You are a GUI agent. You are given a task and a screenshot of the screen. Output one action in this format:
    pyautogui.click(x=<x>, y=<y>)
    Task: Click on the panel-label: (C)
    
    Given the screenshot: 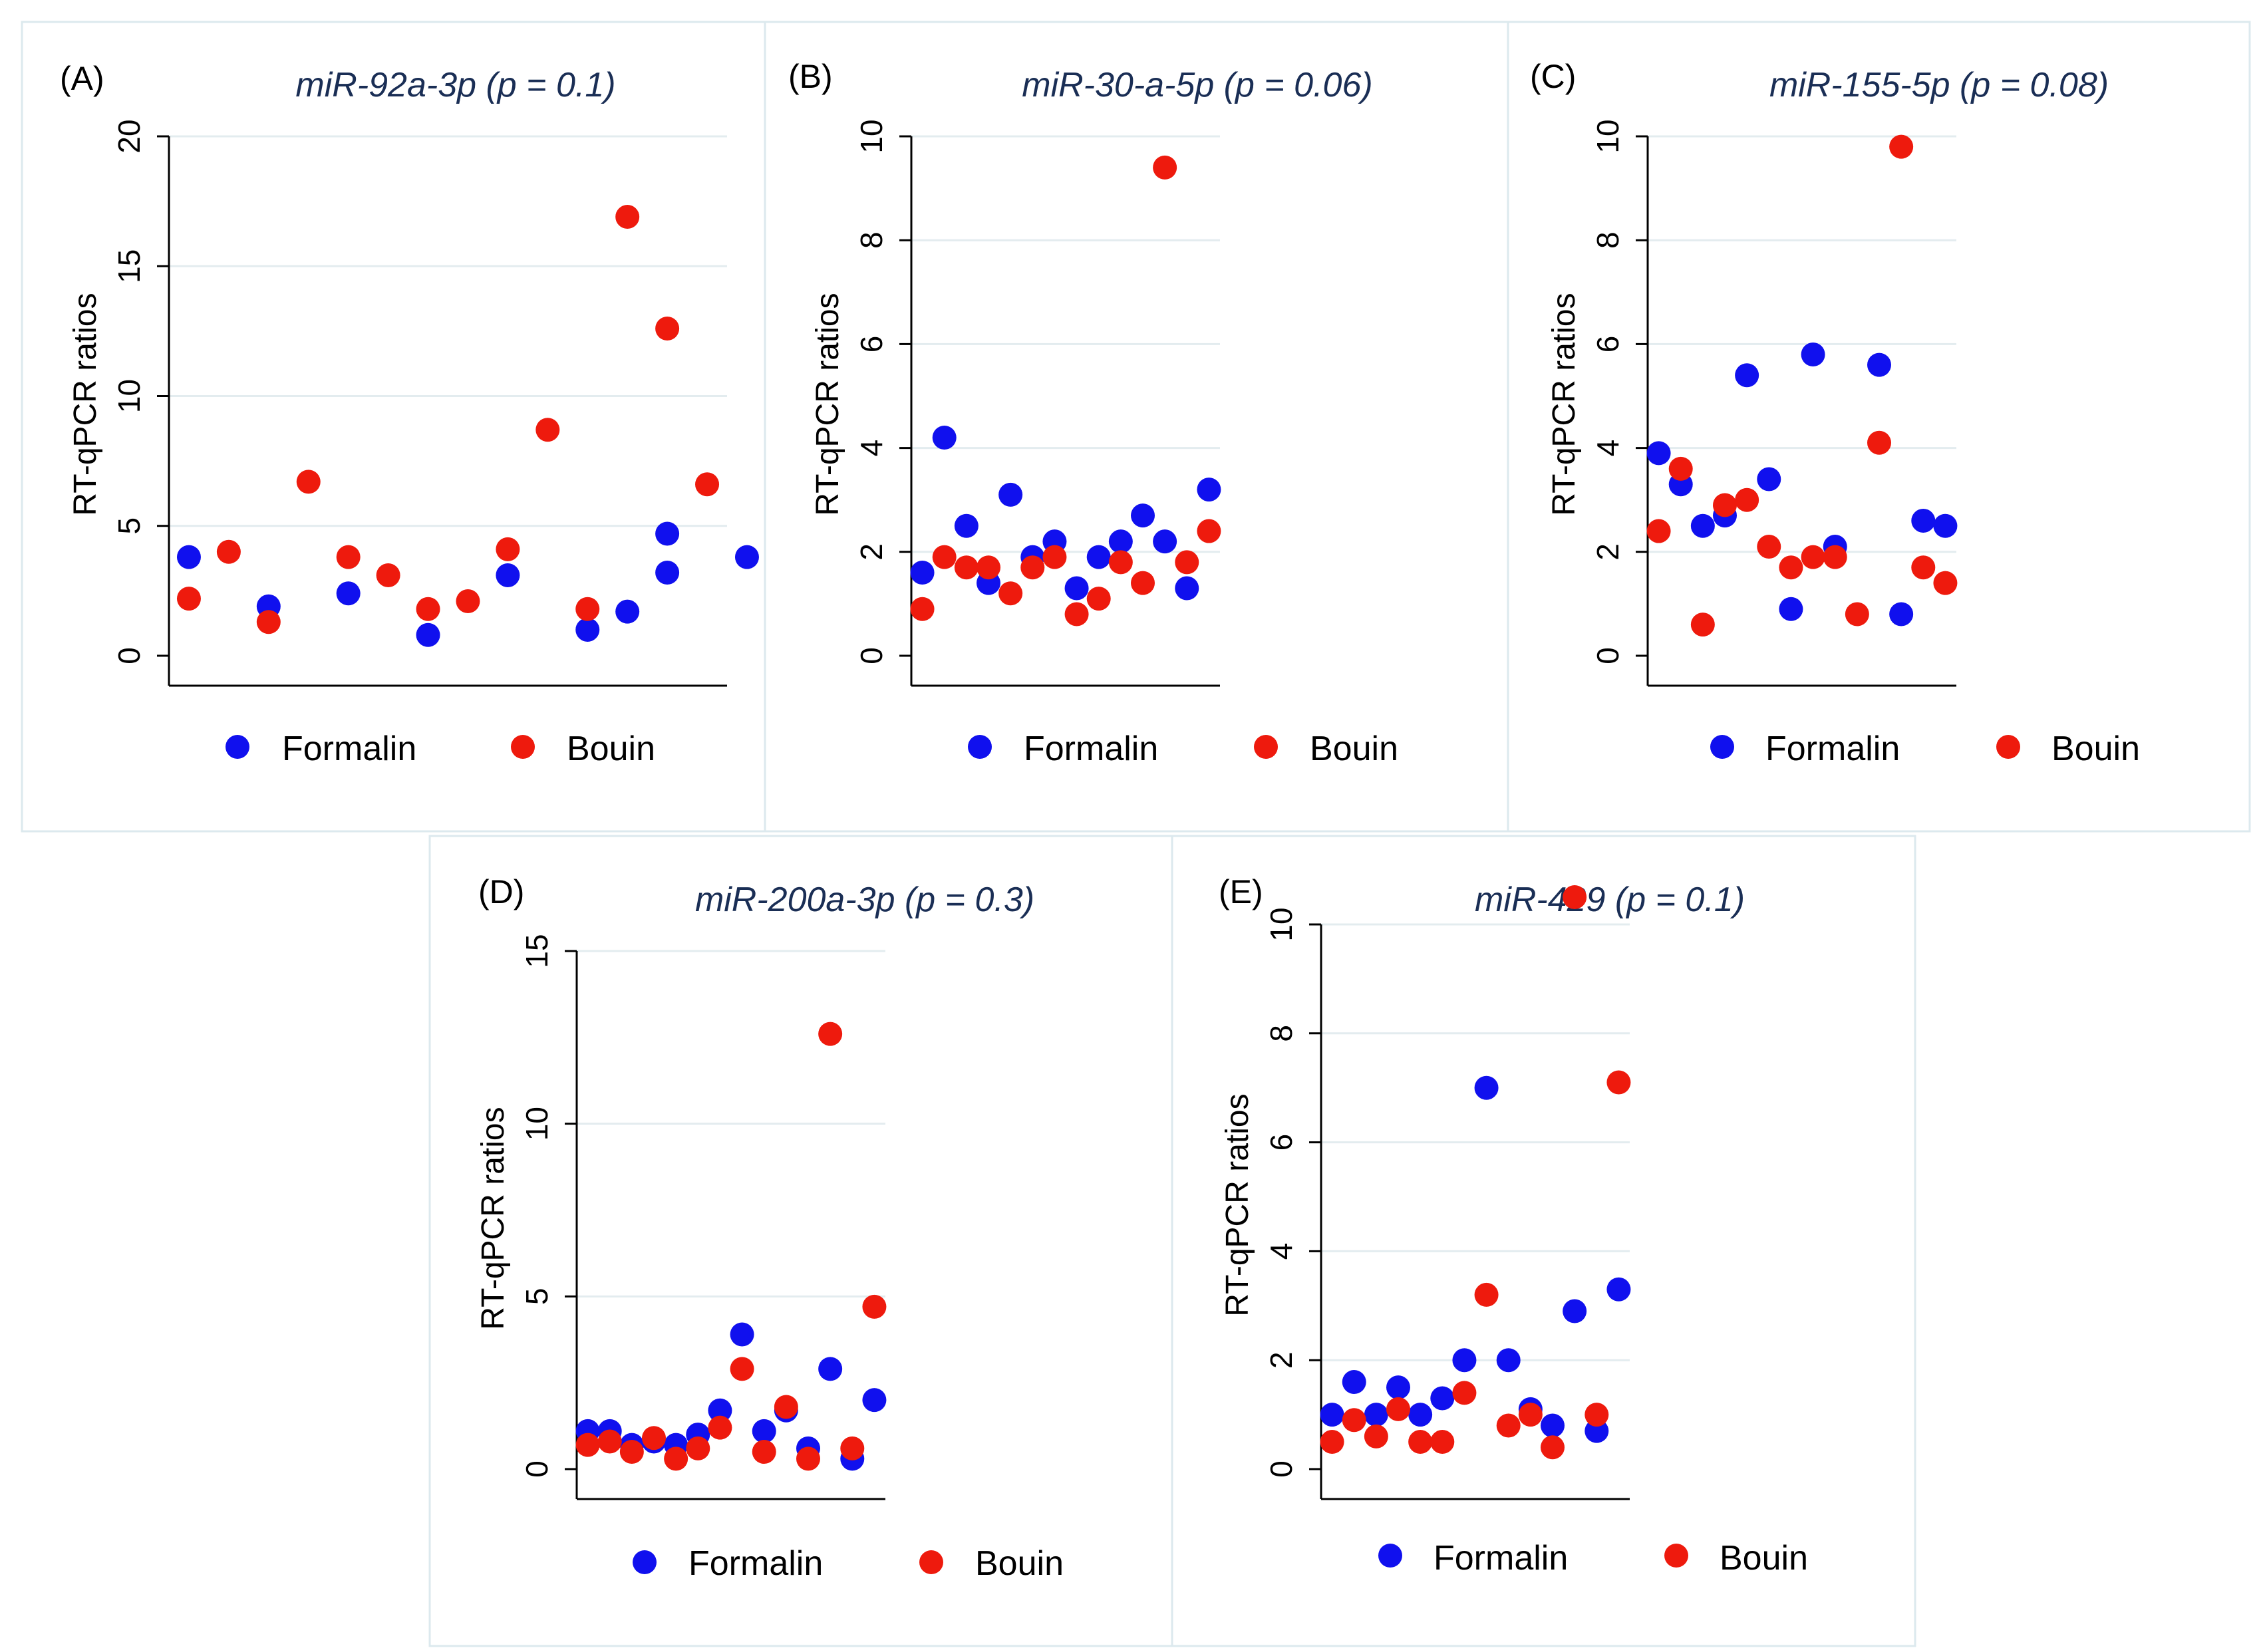 What is the action you would take?
    pyautogui.click(x=1553, y=76)
    